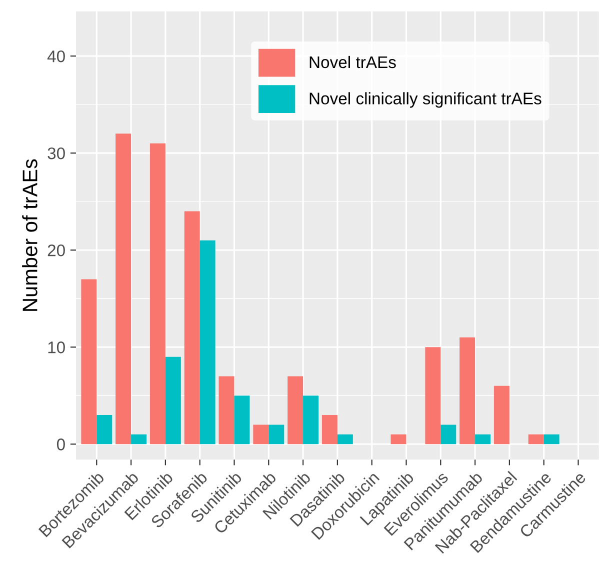 This screenshot has height=571, width=608. Describe the element at coordinates (426, 100) in the screenshot. I see `legend-label: Novel clinically significant trAEs` at that location.